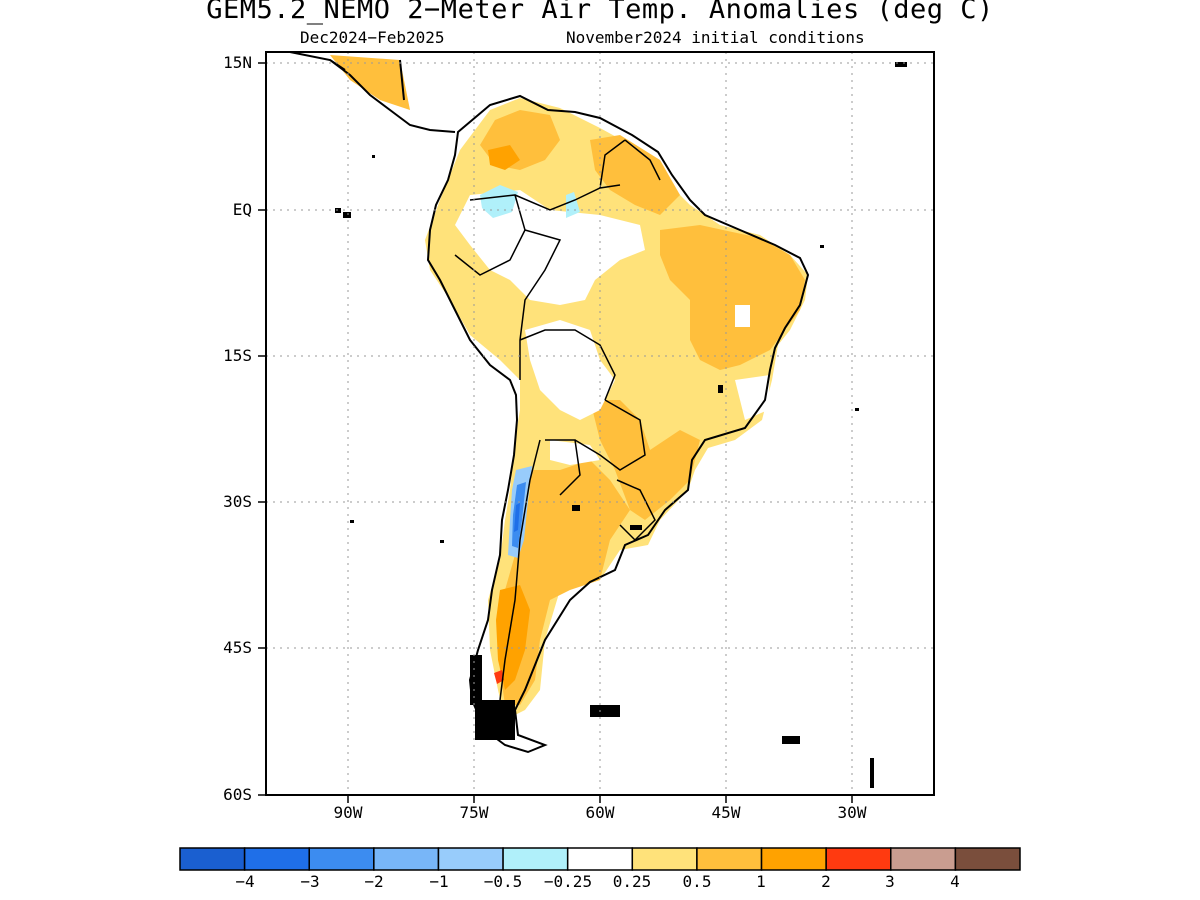 The height and width of the screenshot is (900, 1200). Describe the element at coordinates (503, 881) in the screenshot. I see `colorbar-label: −0.5` at that location.